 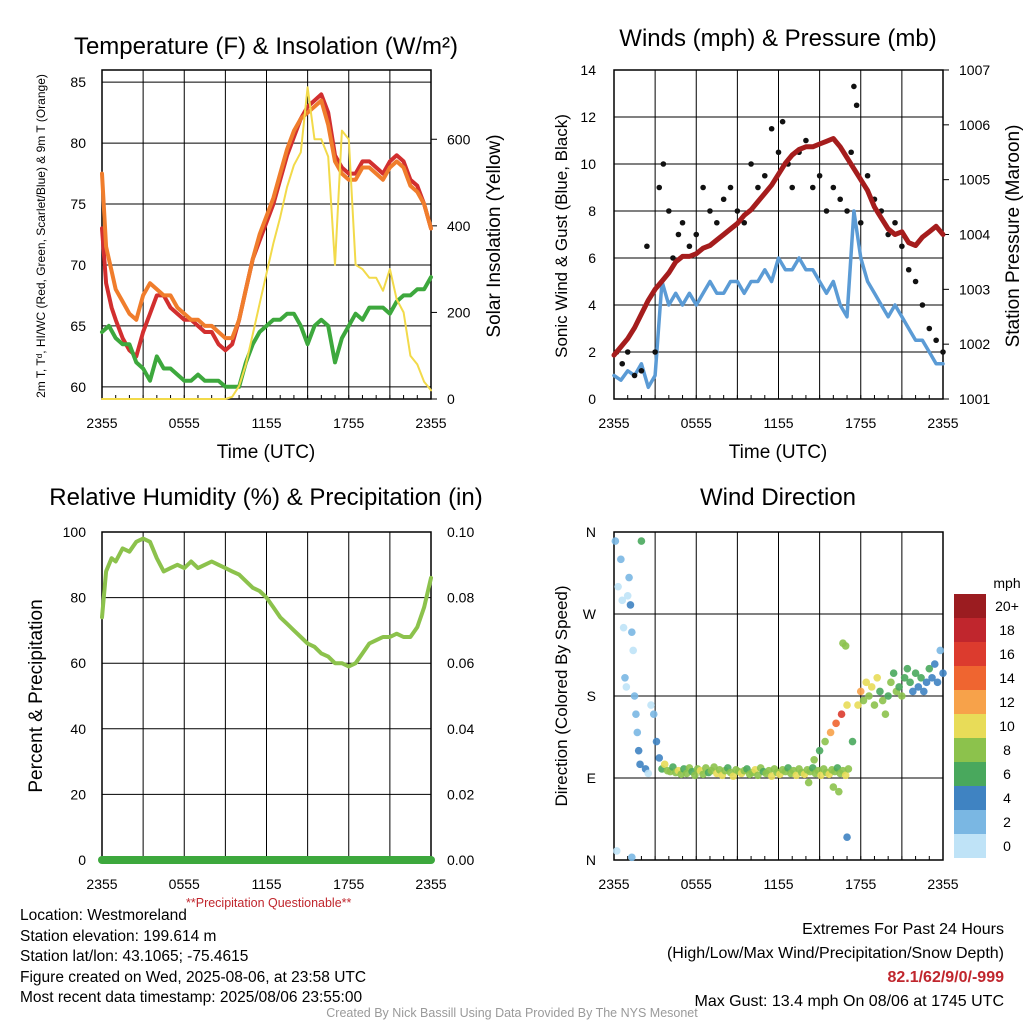 I want to click on y-tick-label: 10, so click(x=588, y=164).